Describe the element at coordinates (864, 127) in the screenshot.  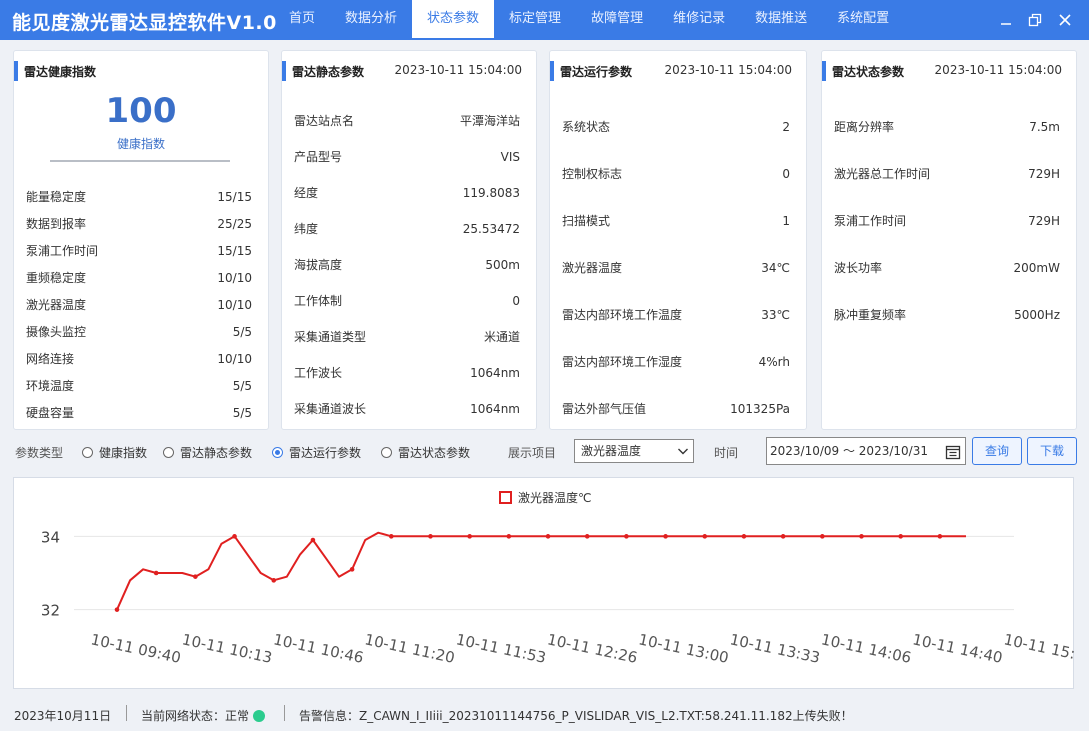
I see `param-name: 距离分辨率` at that location.